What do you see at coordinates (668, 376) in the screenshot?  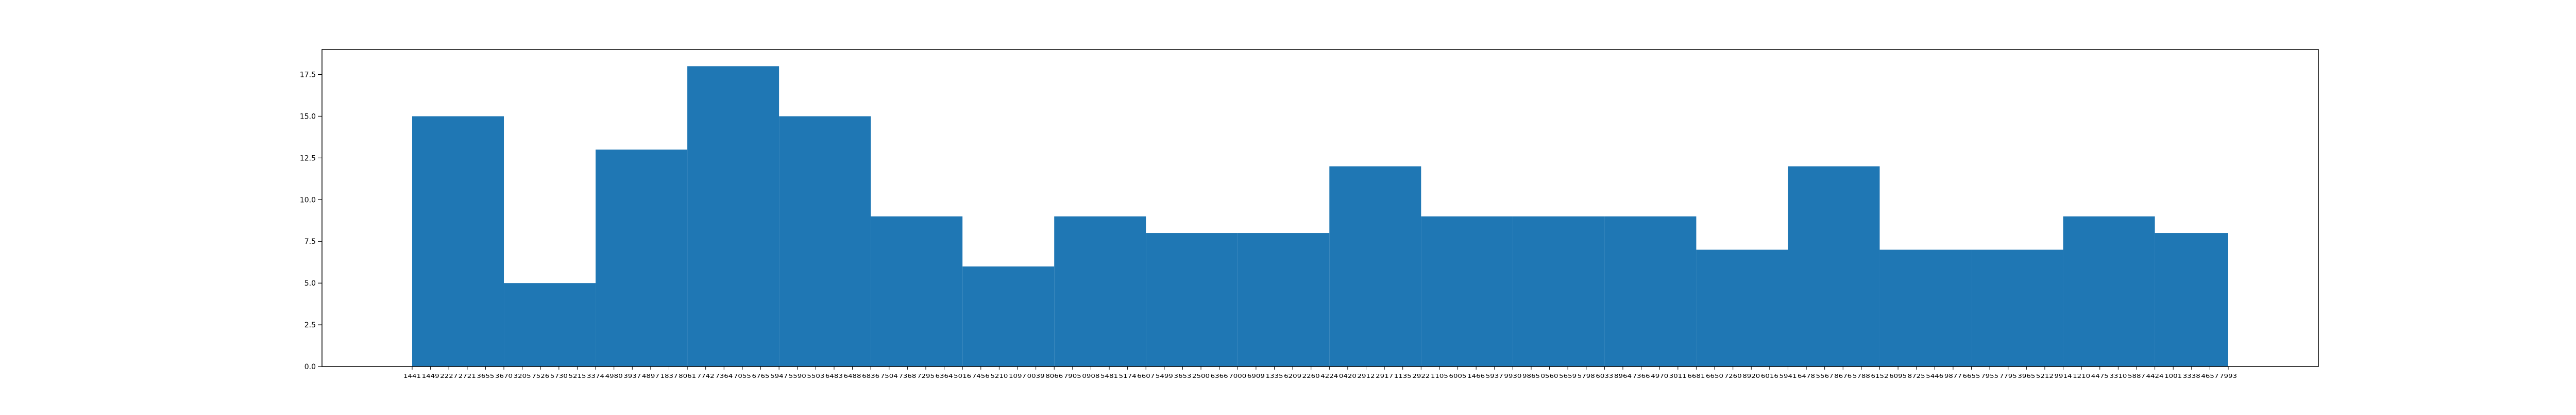 I see `x-tick-label: 1837` at bounding box center [668, 376].